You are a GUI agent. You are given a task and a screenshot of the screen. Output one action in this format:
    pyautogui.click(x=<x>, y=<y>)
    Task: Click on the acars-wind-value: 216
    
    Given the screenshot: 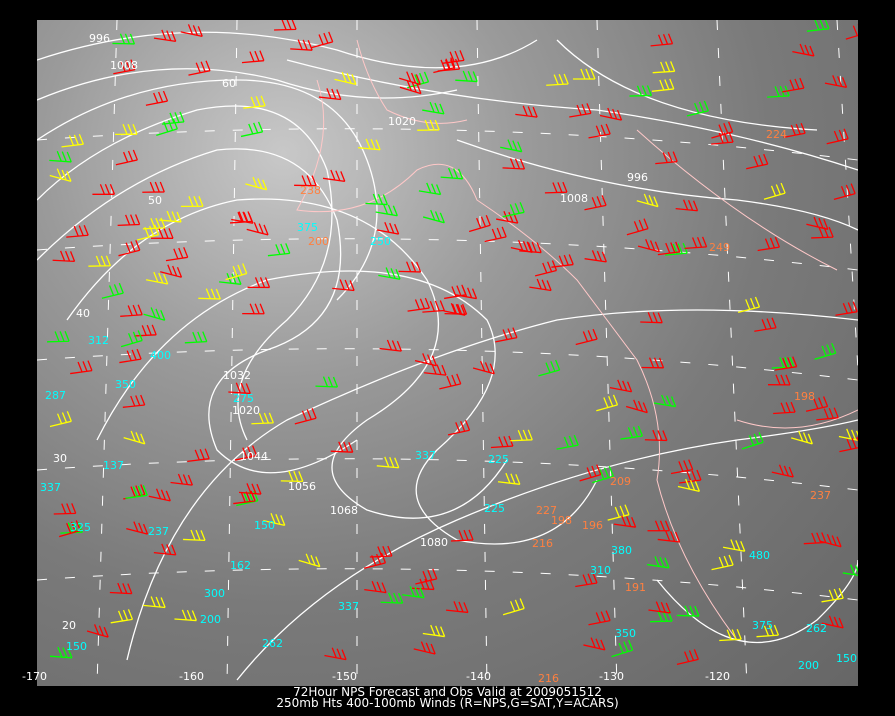 What is the action you would take?
    pyautogui.click(x=542, y=543)
    